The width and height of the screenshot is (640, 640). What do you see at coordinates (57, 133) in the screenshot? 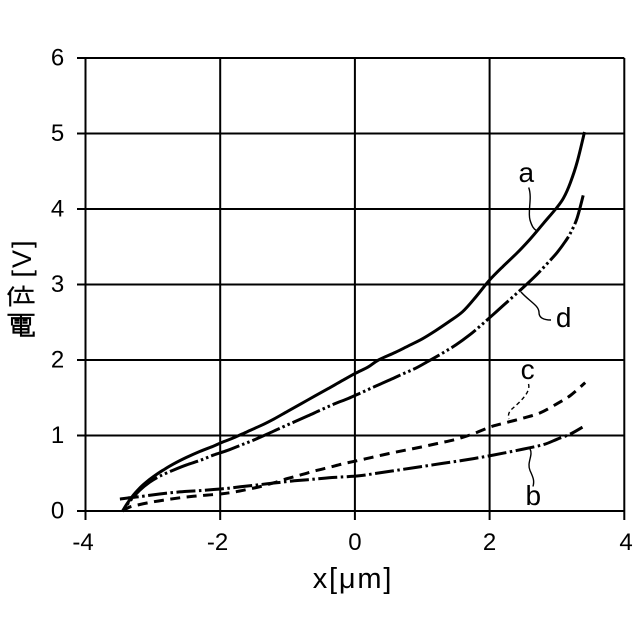
I see `svg-text: 5` at bounding box center [57, 133].